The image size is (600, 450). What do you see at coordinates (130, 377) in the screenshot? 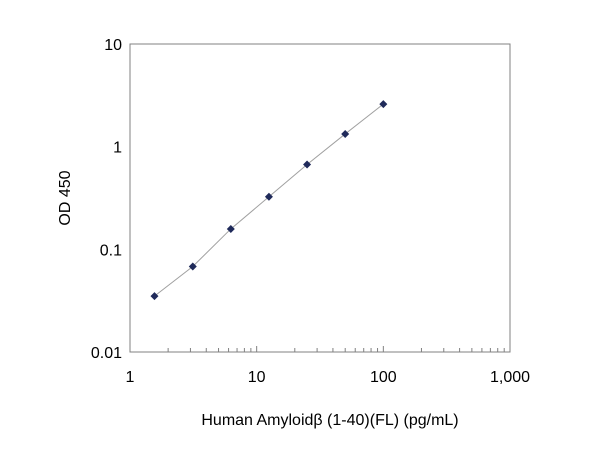
I see `x-tick-label: 1` at bounding box center [130, 377].